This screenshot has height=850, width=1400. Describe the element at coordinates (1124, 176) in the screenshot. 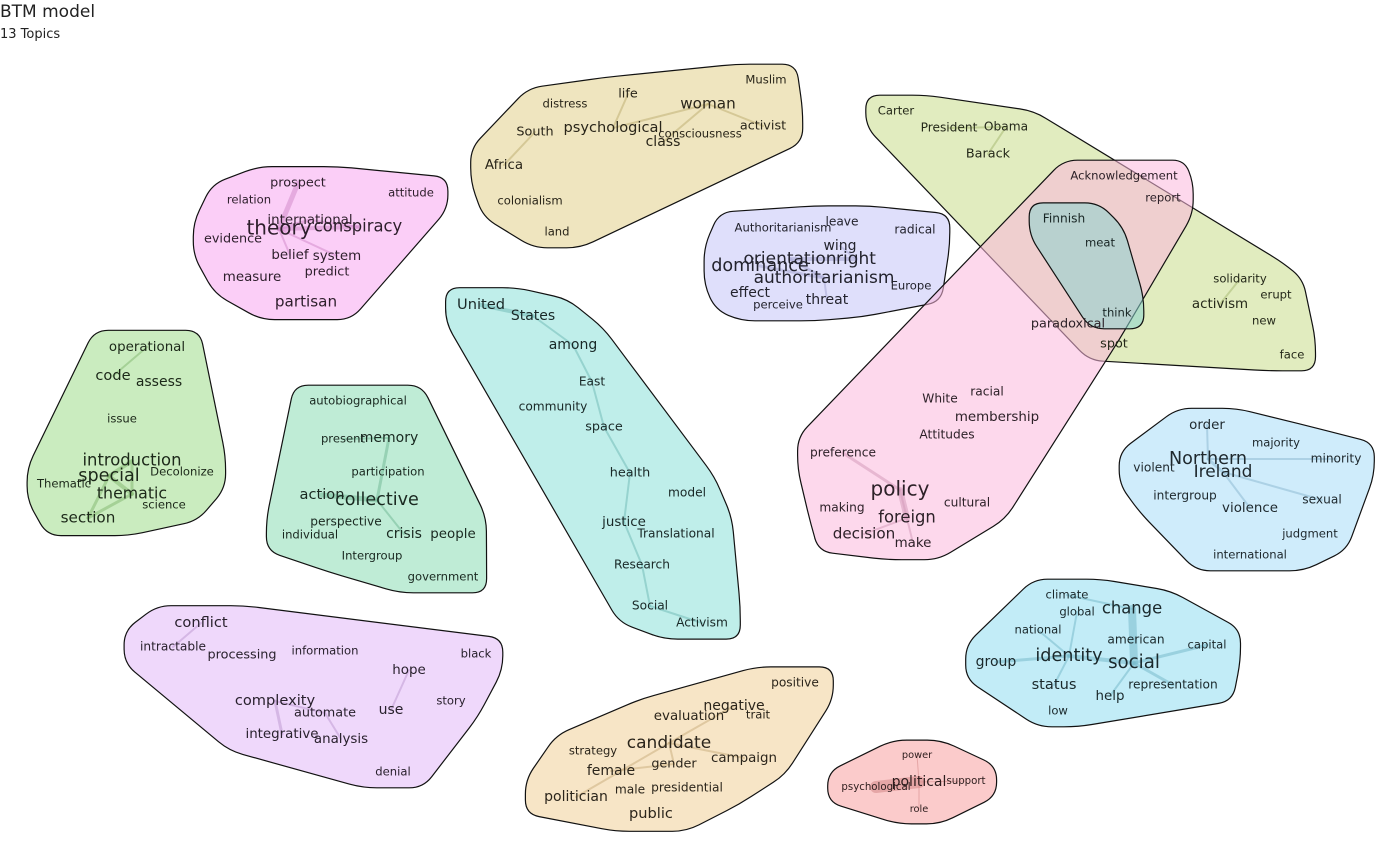

I see `topic-word: Acknowledgement` at that location.